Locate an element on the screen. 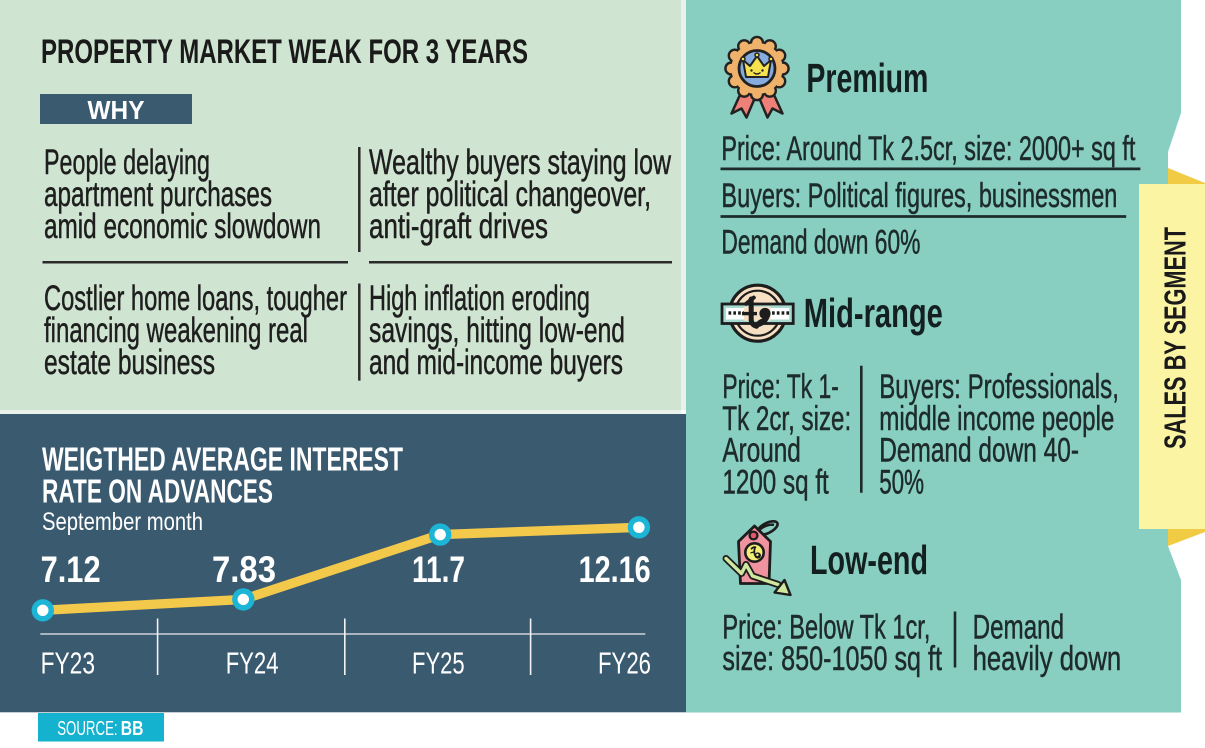  svg-text: People delaying is located at coordinates (127, 162).